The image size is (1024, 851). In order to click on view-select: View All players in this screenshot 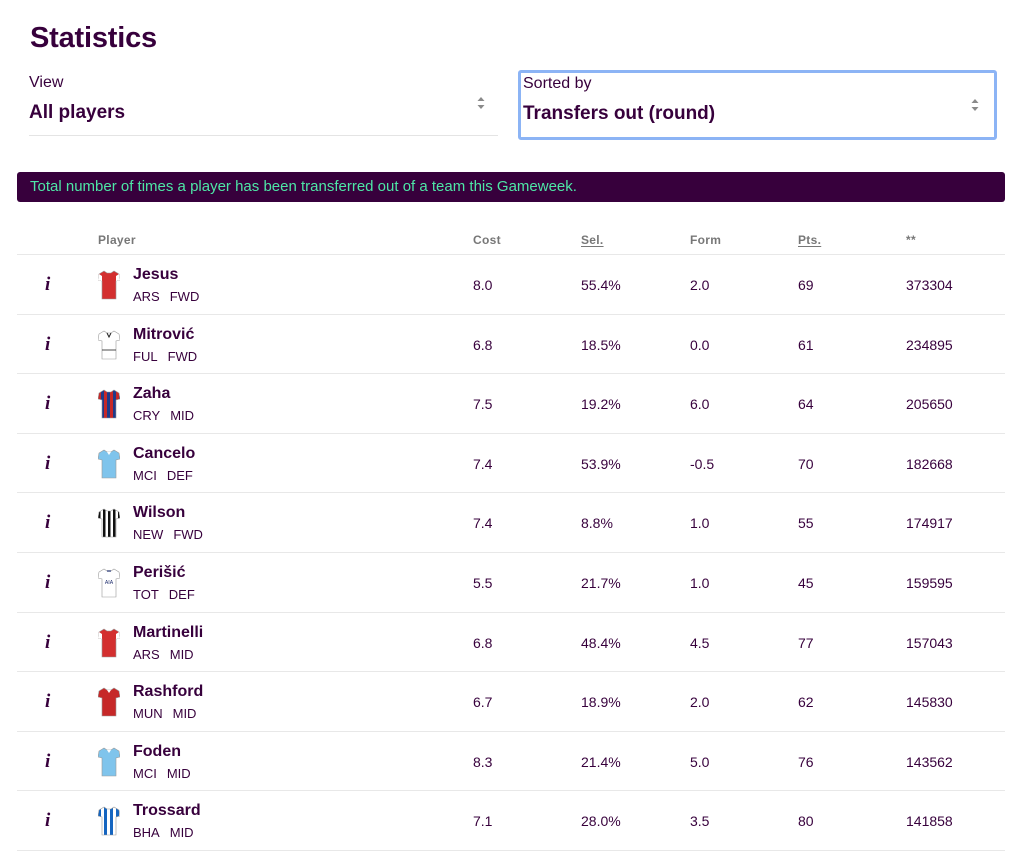, I will do `click(263, 103)`.